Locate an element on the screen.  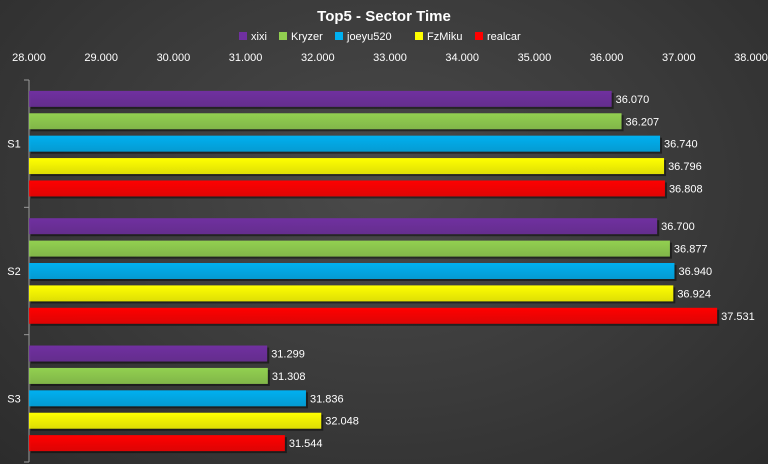
data-label: 36.207 is located at coordinates (643, 122).